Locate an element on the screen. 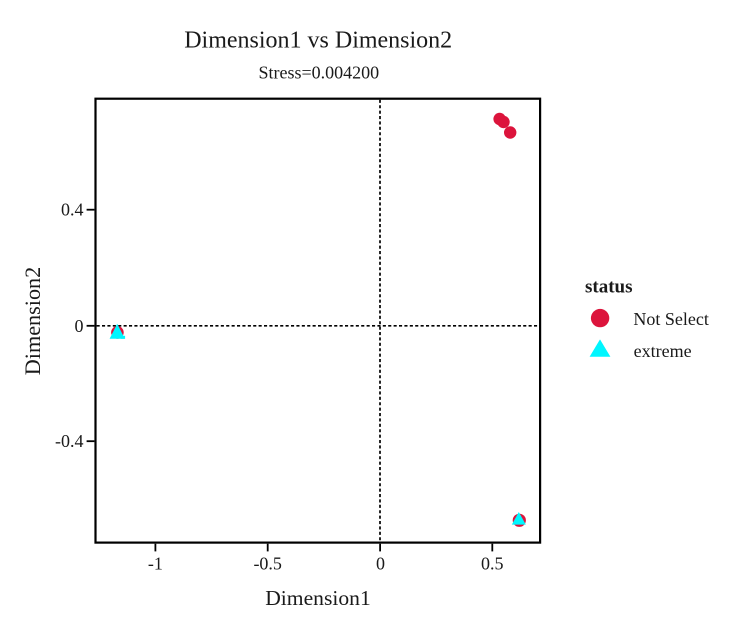 The height and width of the screenshot is (636, 734). svg-text: -1 is located at coordinates (155, 564).